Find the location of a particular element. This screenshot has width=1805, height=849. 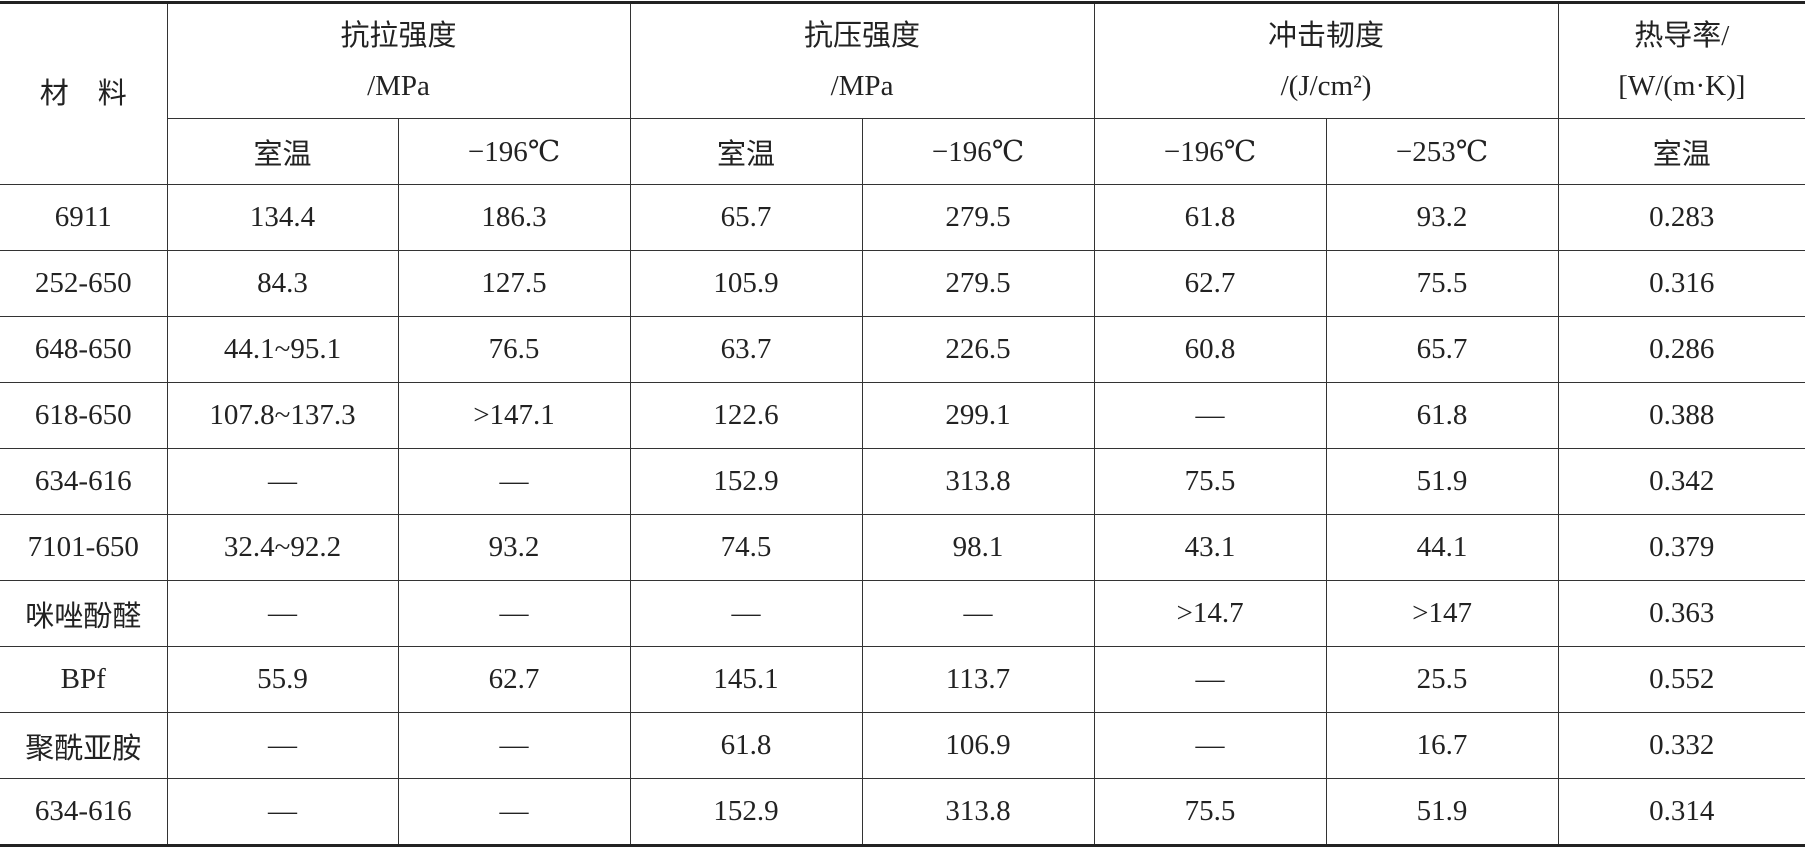

value-cell: >147 is located at coordinates (1442, 613).